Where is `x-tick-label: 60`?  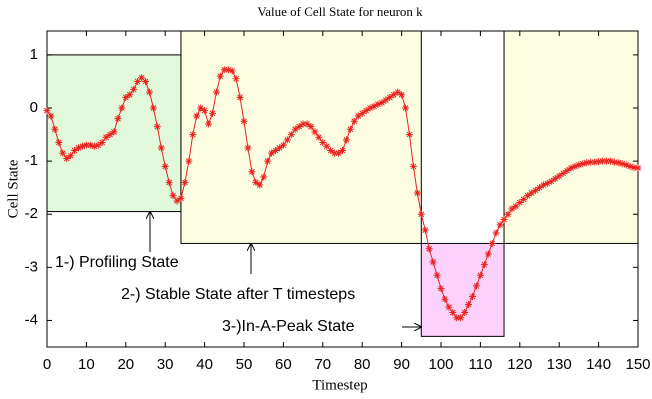 x-tick-label: 60 is located at coordinates (283, 364).